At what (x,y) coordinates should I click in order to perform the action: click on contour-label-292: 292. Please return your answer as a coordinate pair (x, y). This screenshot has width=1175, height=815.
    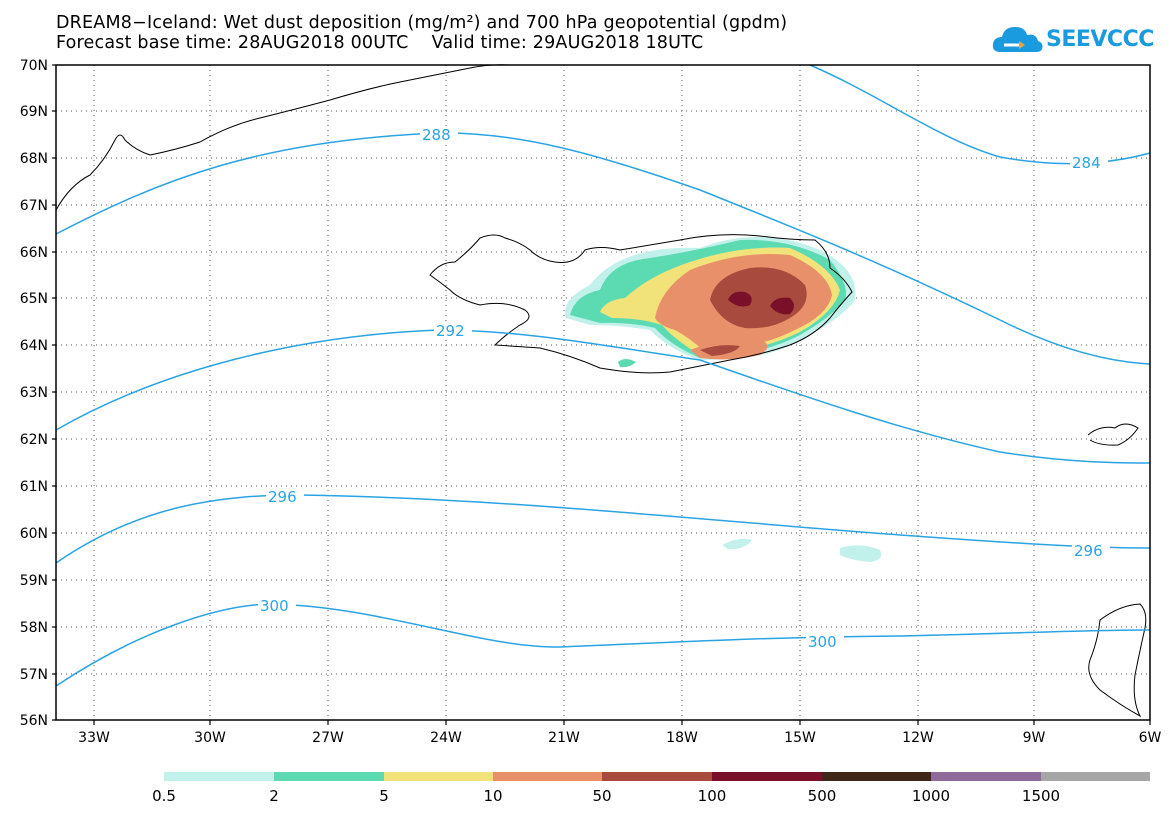
    Looking at the image, I should click on (450, 331).